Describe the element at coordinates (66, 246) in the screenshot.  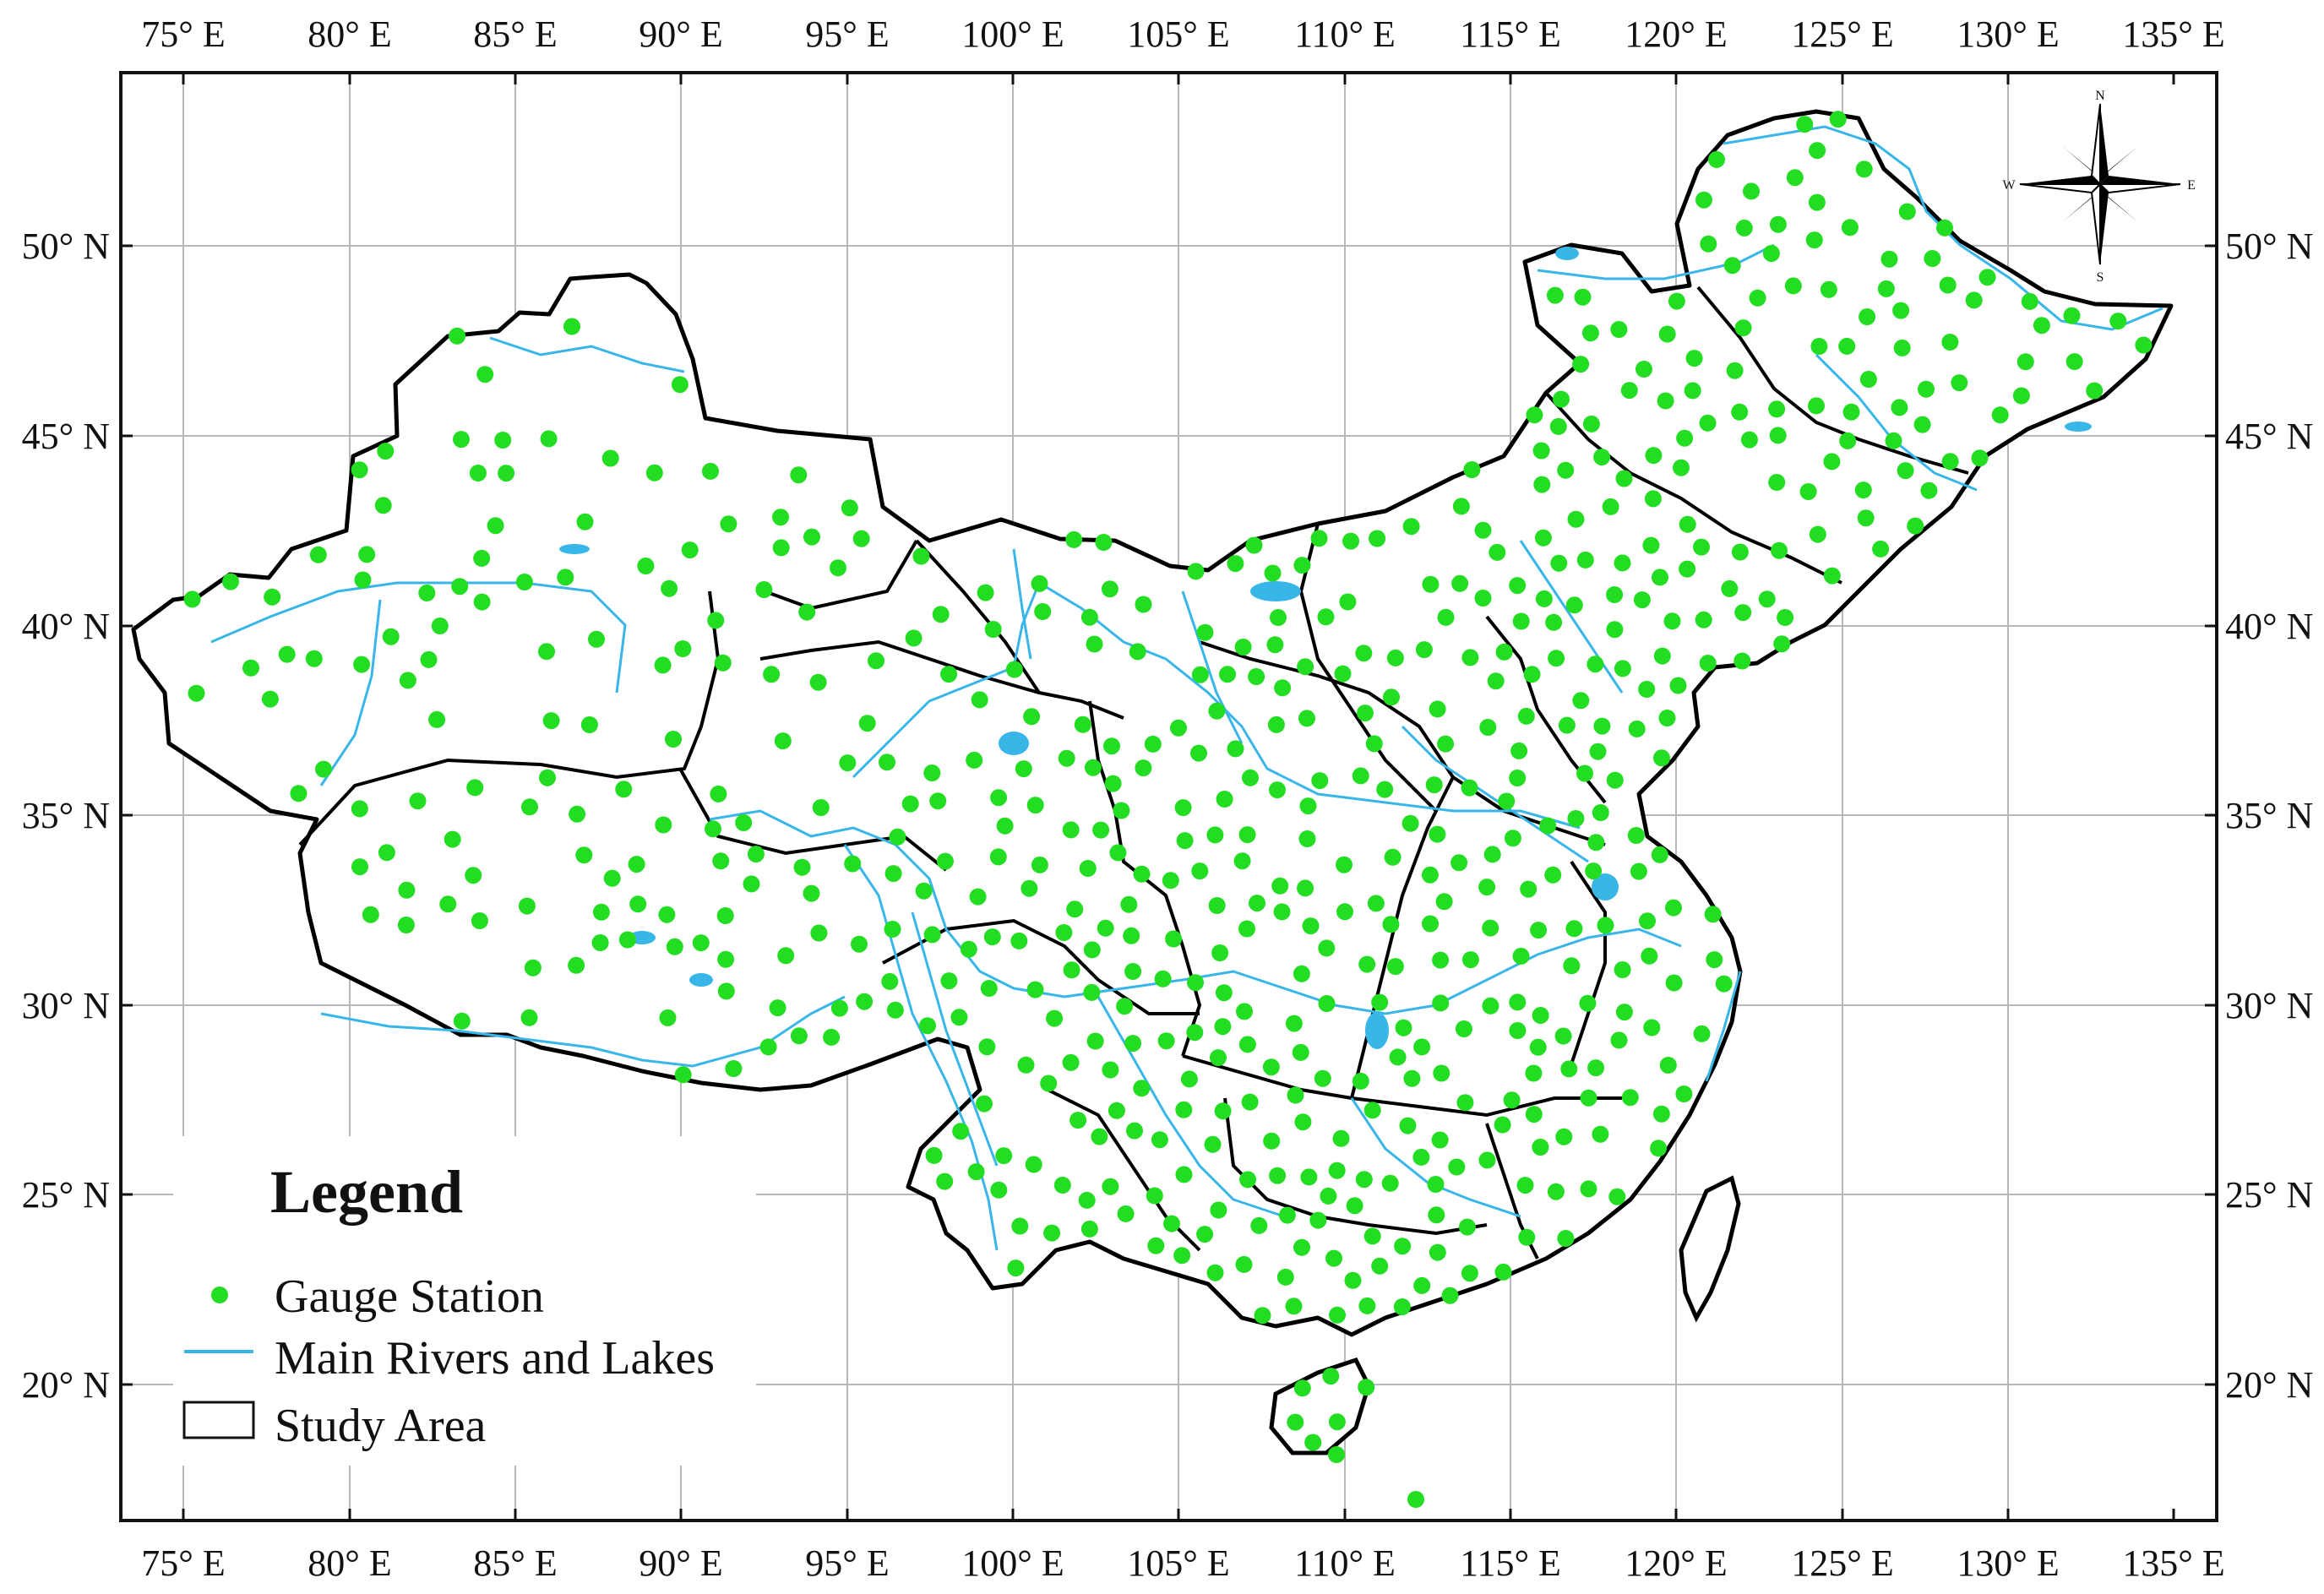
I see `y-tick-label-left: 50° N` at that location.